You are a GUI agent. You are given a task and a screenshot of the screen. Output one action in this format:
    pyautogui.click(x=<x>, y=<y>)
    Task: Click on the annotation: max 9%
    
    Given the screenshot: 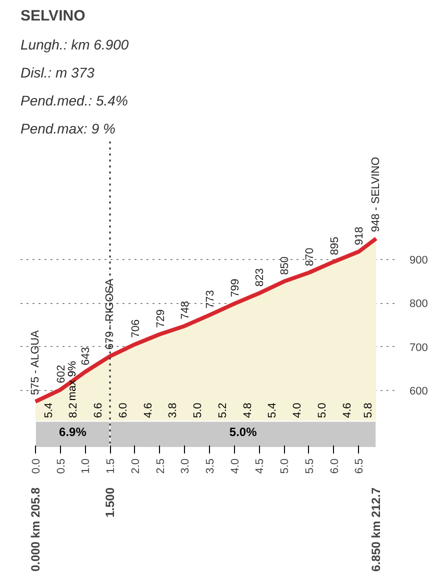 What is the action you would take?
    pyautogui.click(x=72, y=380)
    